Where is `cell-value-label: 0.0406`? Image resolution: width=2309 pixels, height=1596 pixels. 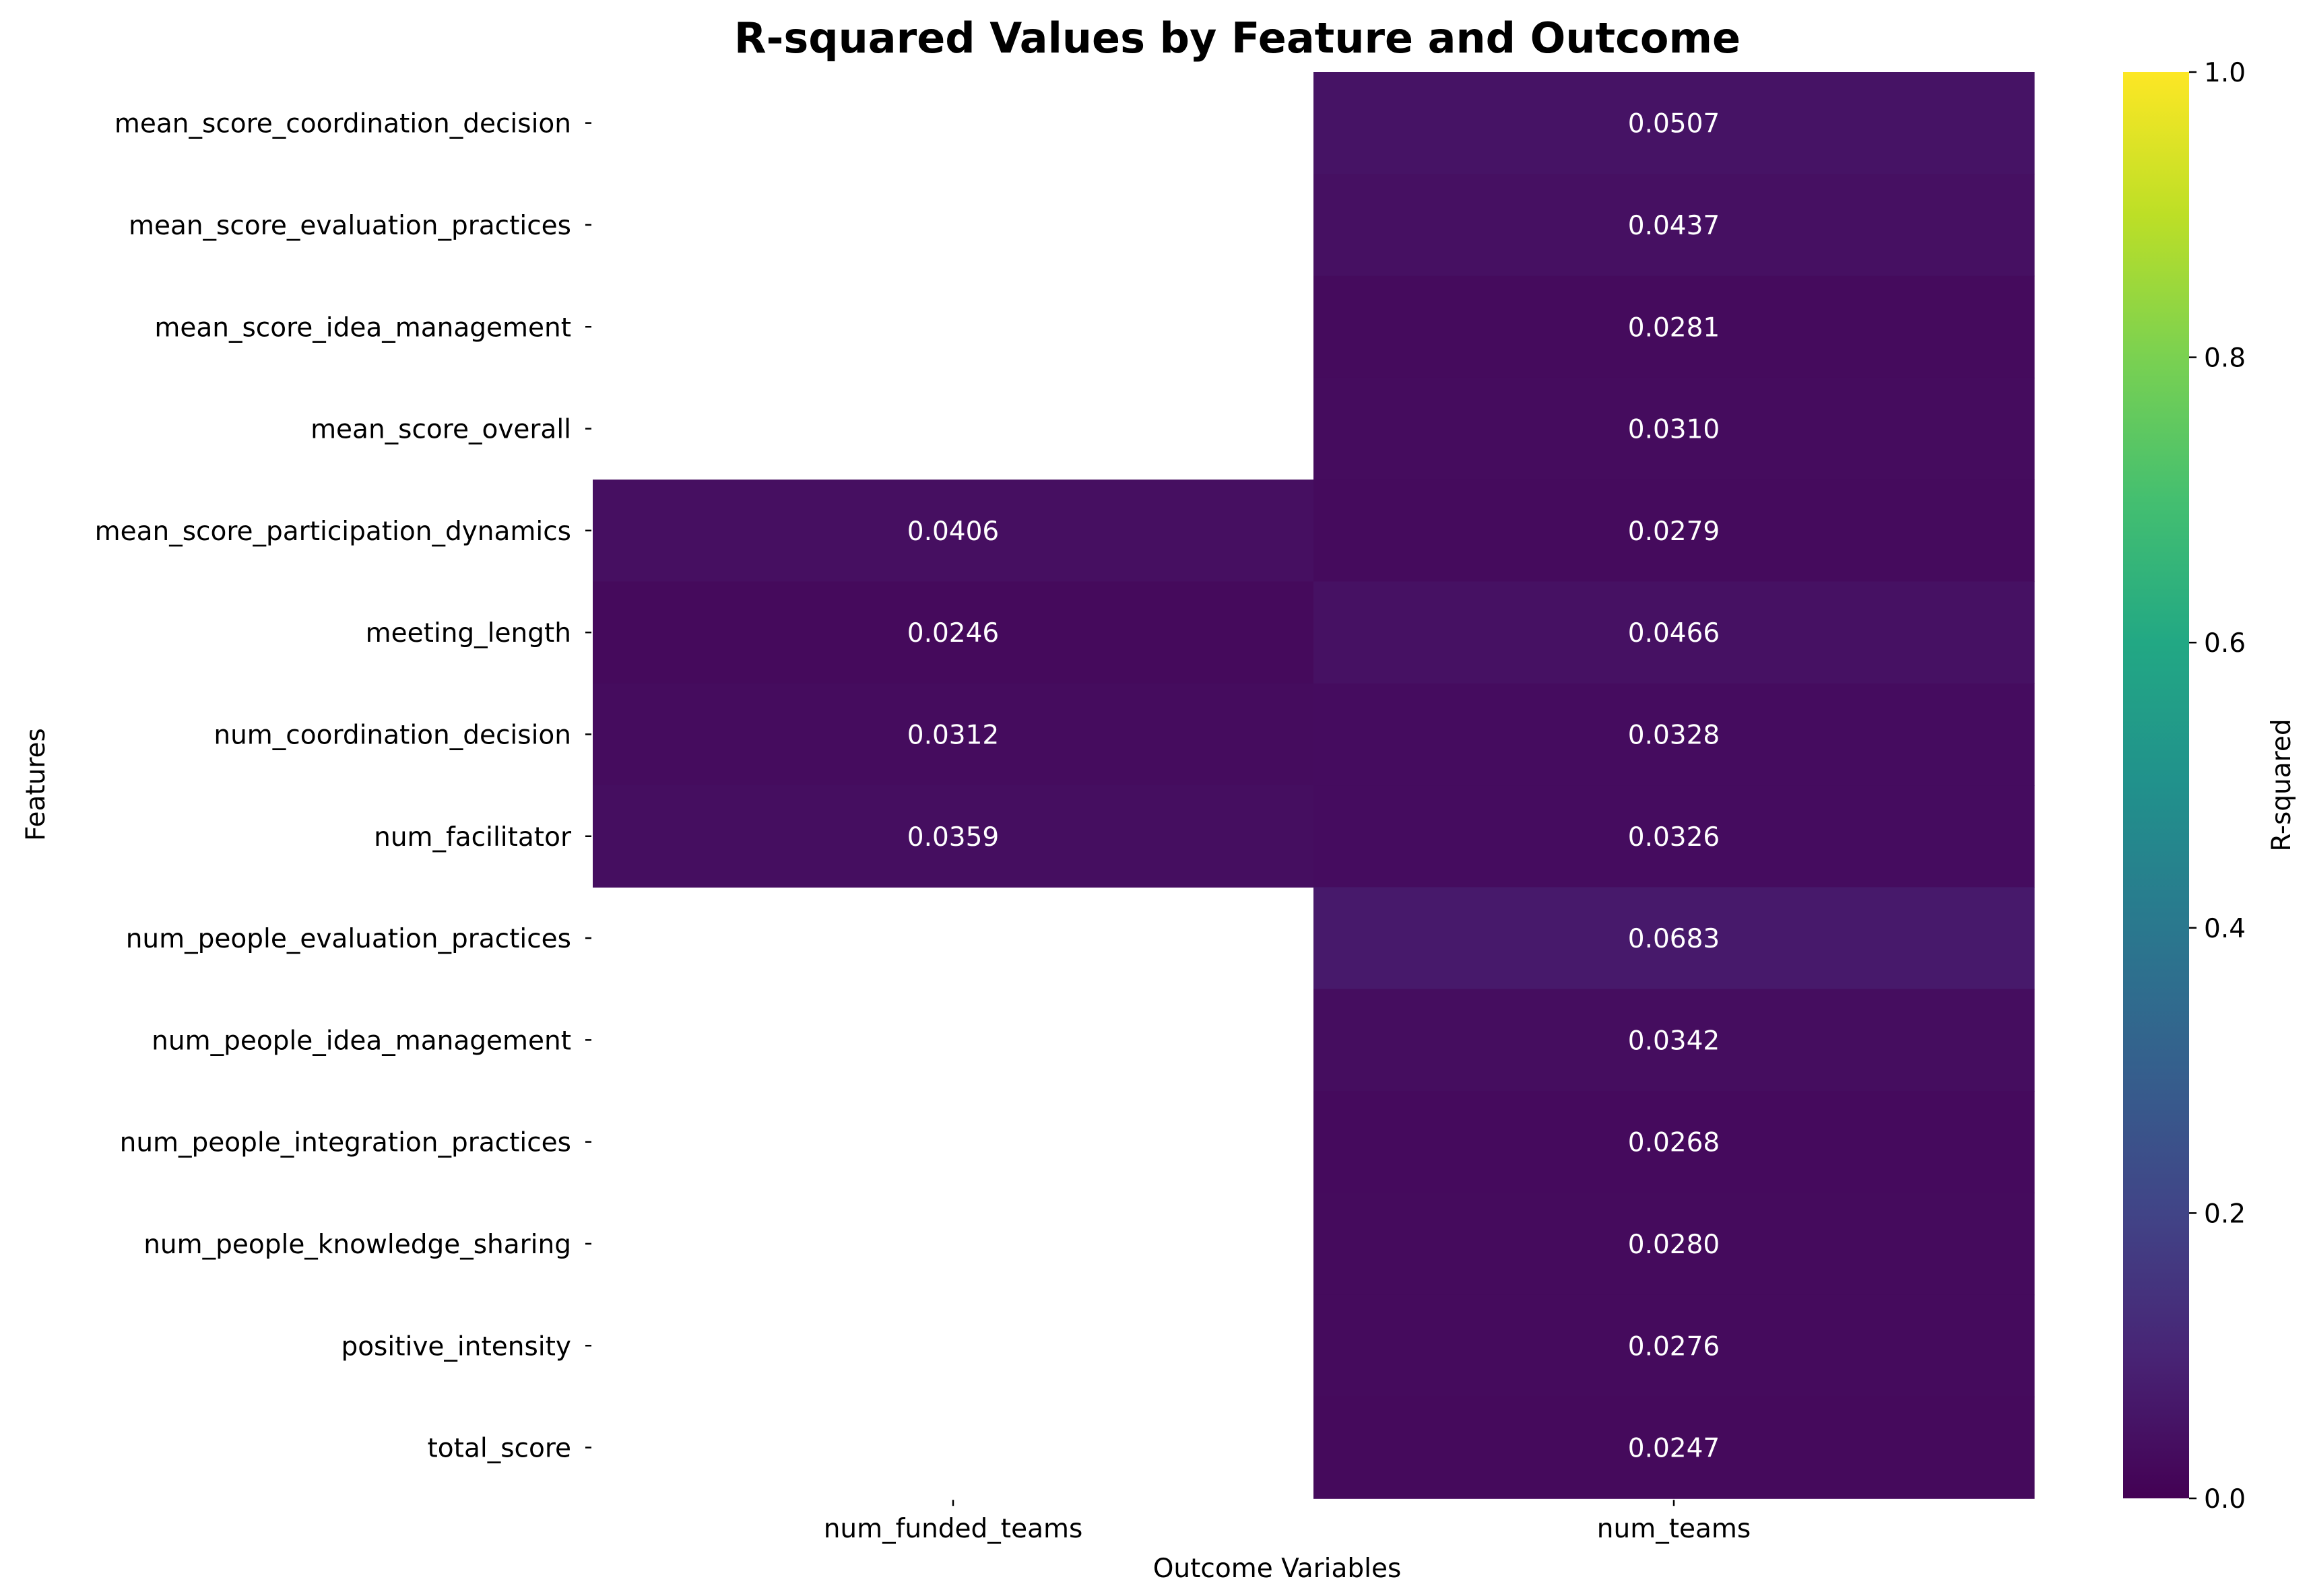
cell-value-label: 0.0406 is located at coordinates (953, 532).